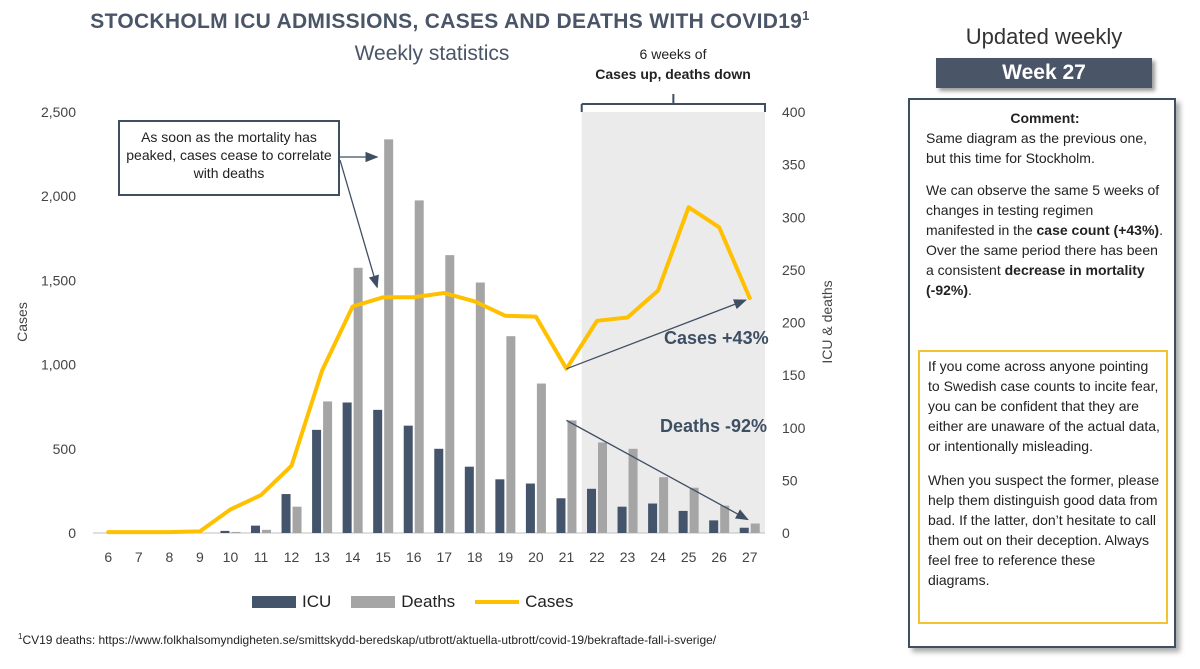  Describe the element at coordinates (1045, 118) in the screenshot. I see `comment-heading: Comment:` at that location.